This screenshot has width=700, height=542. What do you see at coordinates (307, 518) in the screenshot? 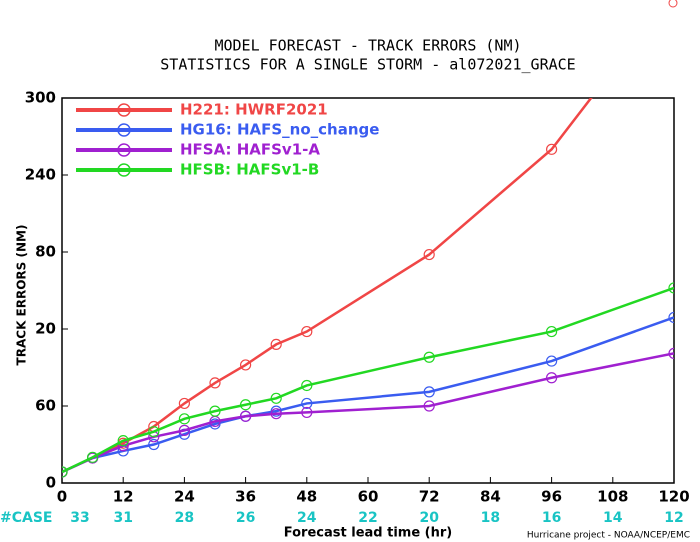
I see `case-count: 24` at bounding box center [307, 518].